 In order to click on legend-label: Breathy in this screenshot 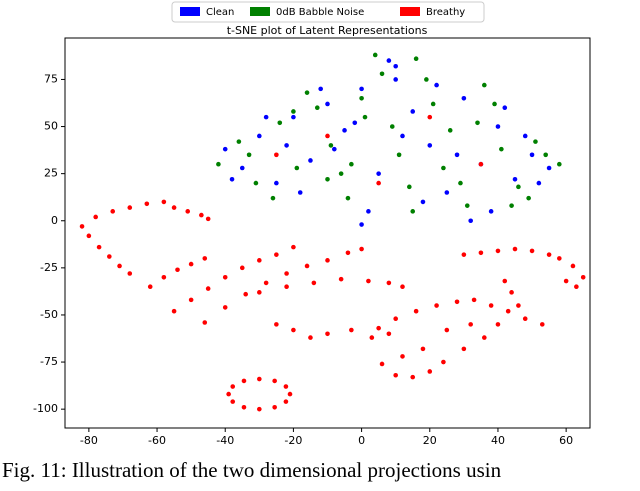, I will do `click(445, 12)`.